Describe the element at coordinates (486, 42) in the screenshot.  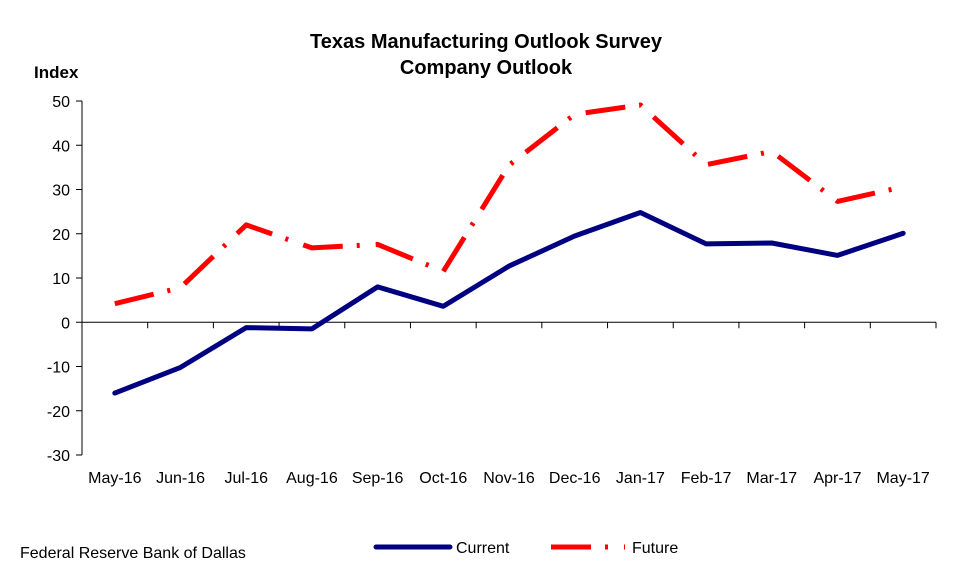
I see `chart-title: Texas Manufacturing Outlook Survey` at that location.